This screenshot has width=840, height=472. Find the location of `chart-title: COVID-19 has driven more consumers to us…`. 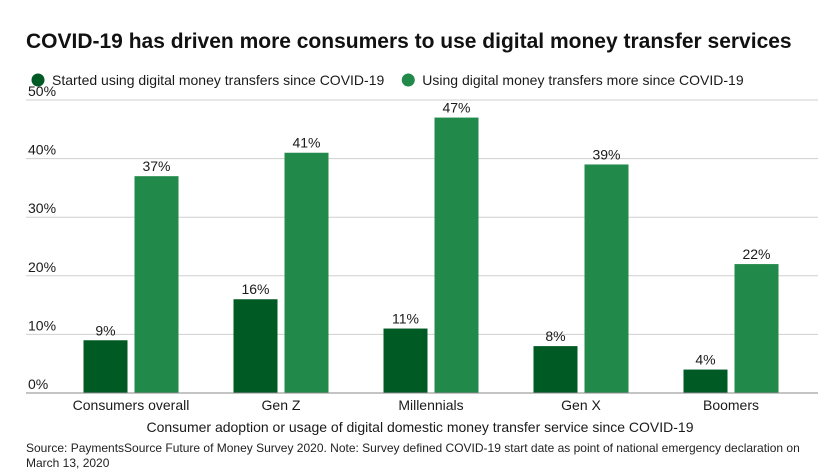

chart-title: COVID-19 has driven more consumers to us… is located at coordinates (409, 41).